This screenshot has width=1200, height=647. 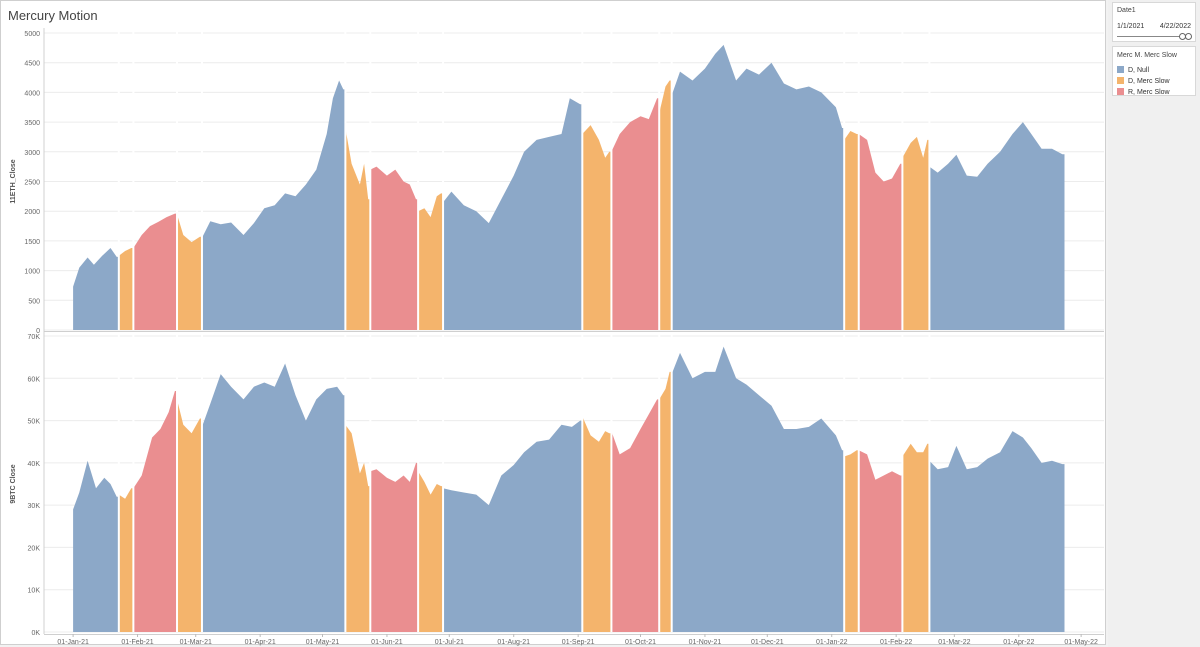 I want to click on date-filter-end: 4/22/2022, so click(x=1175, y=26).